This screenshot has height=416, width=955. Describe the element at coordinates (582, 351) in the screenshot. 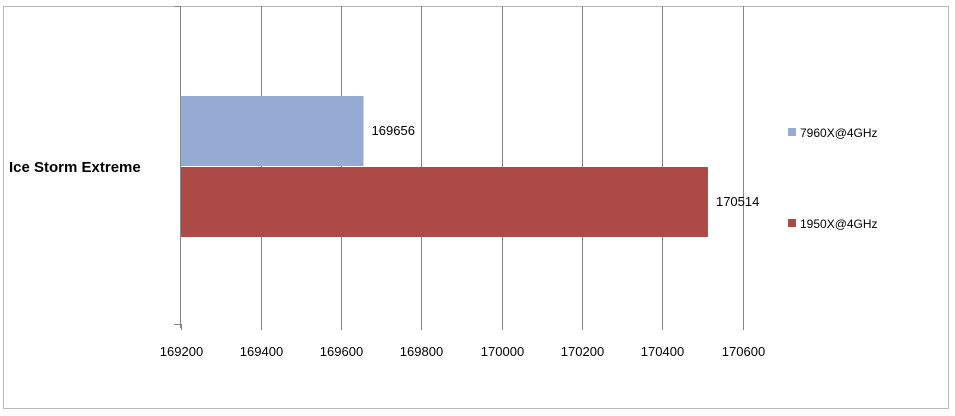

I see `x-tick-label: 170200` at that location.